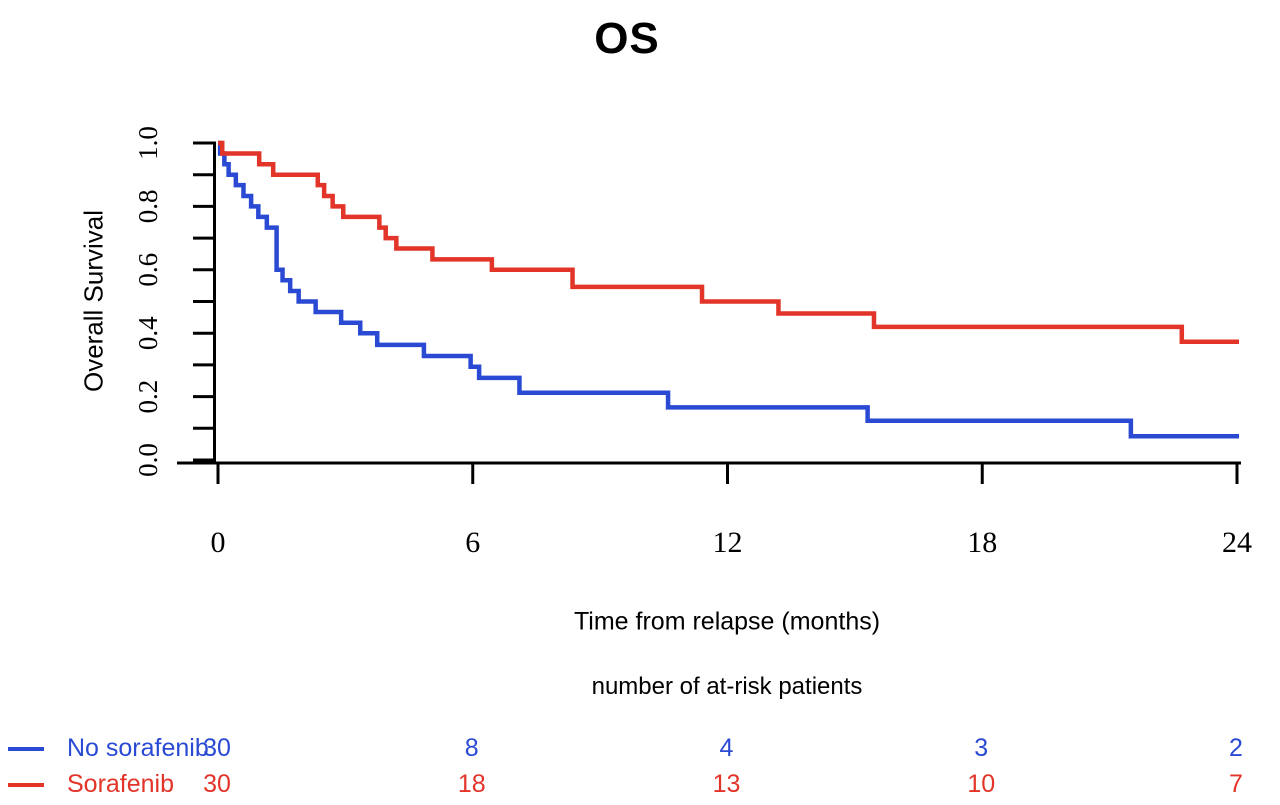 The image size is (1280, 805). What do you see at coordinates (1236, 748) in the screenshot?
I see `at-risk-count: 2` at bounding box center [1236, 748].